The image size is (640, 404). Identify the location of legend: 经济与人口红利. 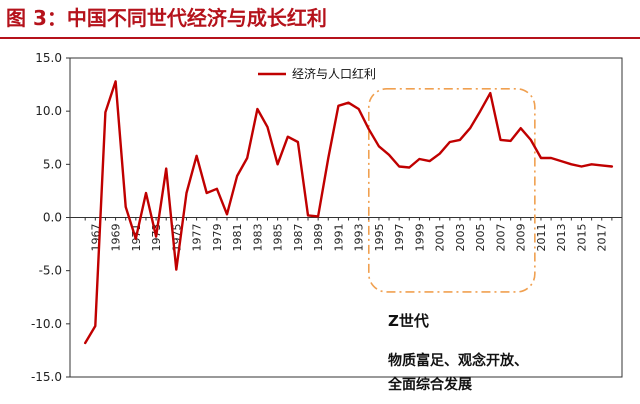
(317, 73).